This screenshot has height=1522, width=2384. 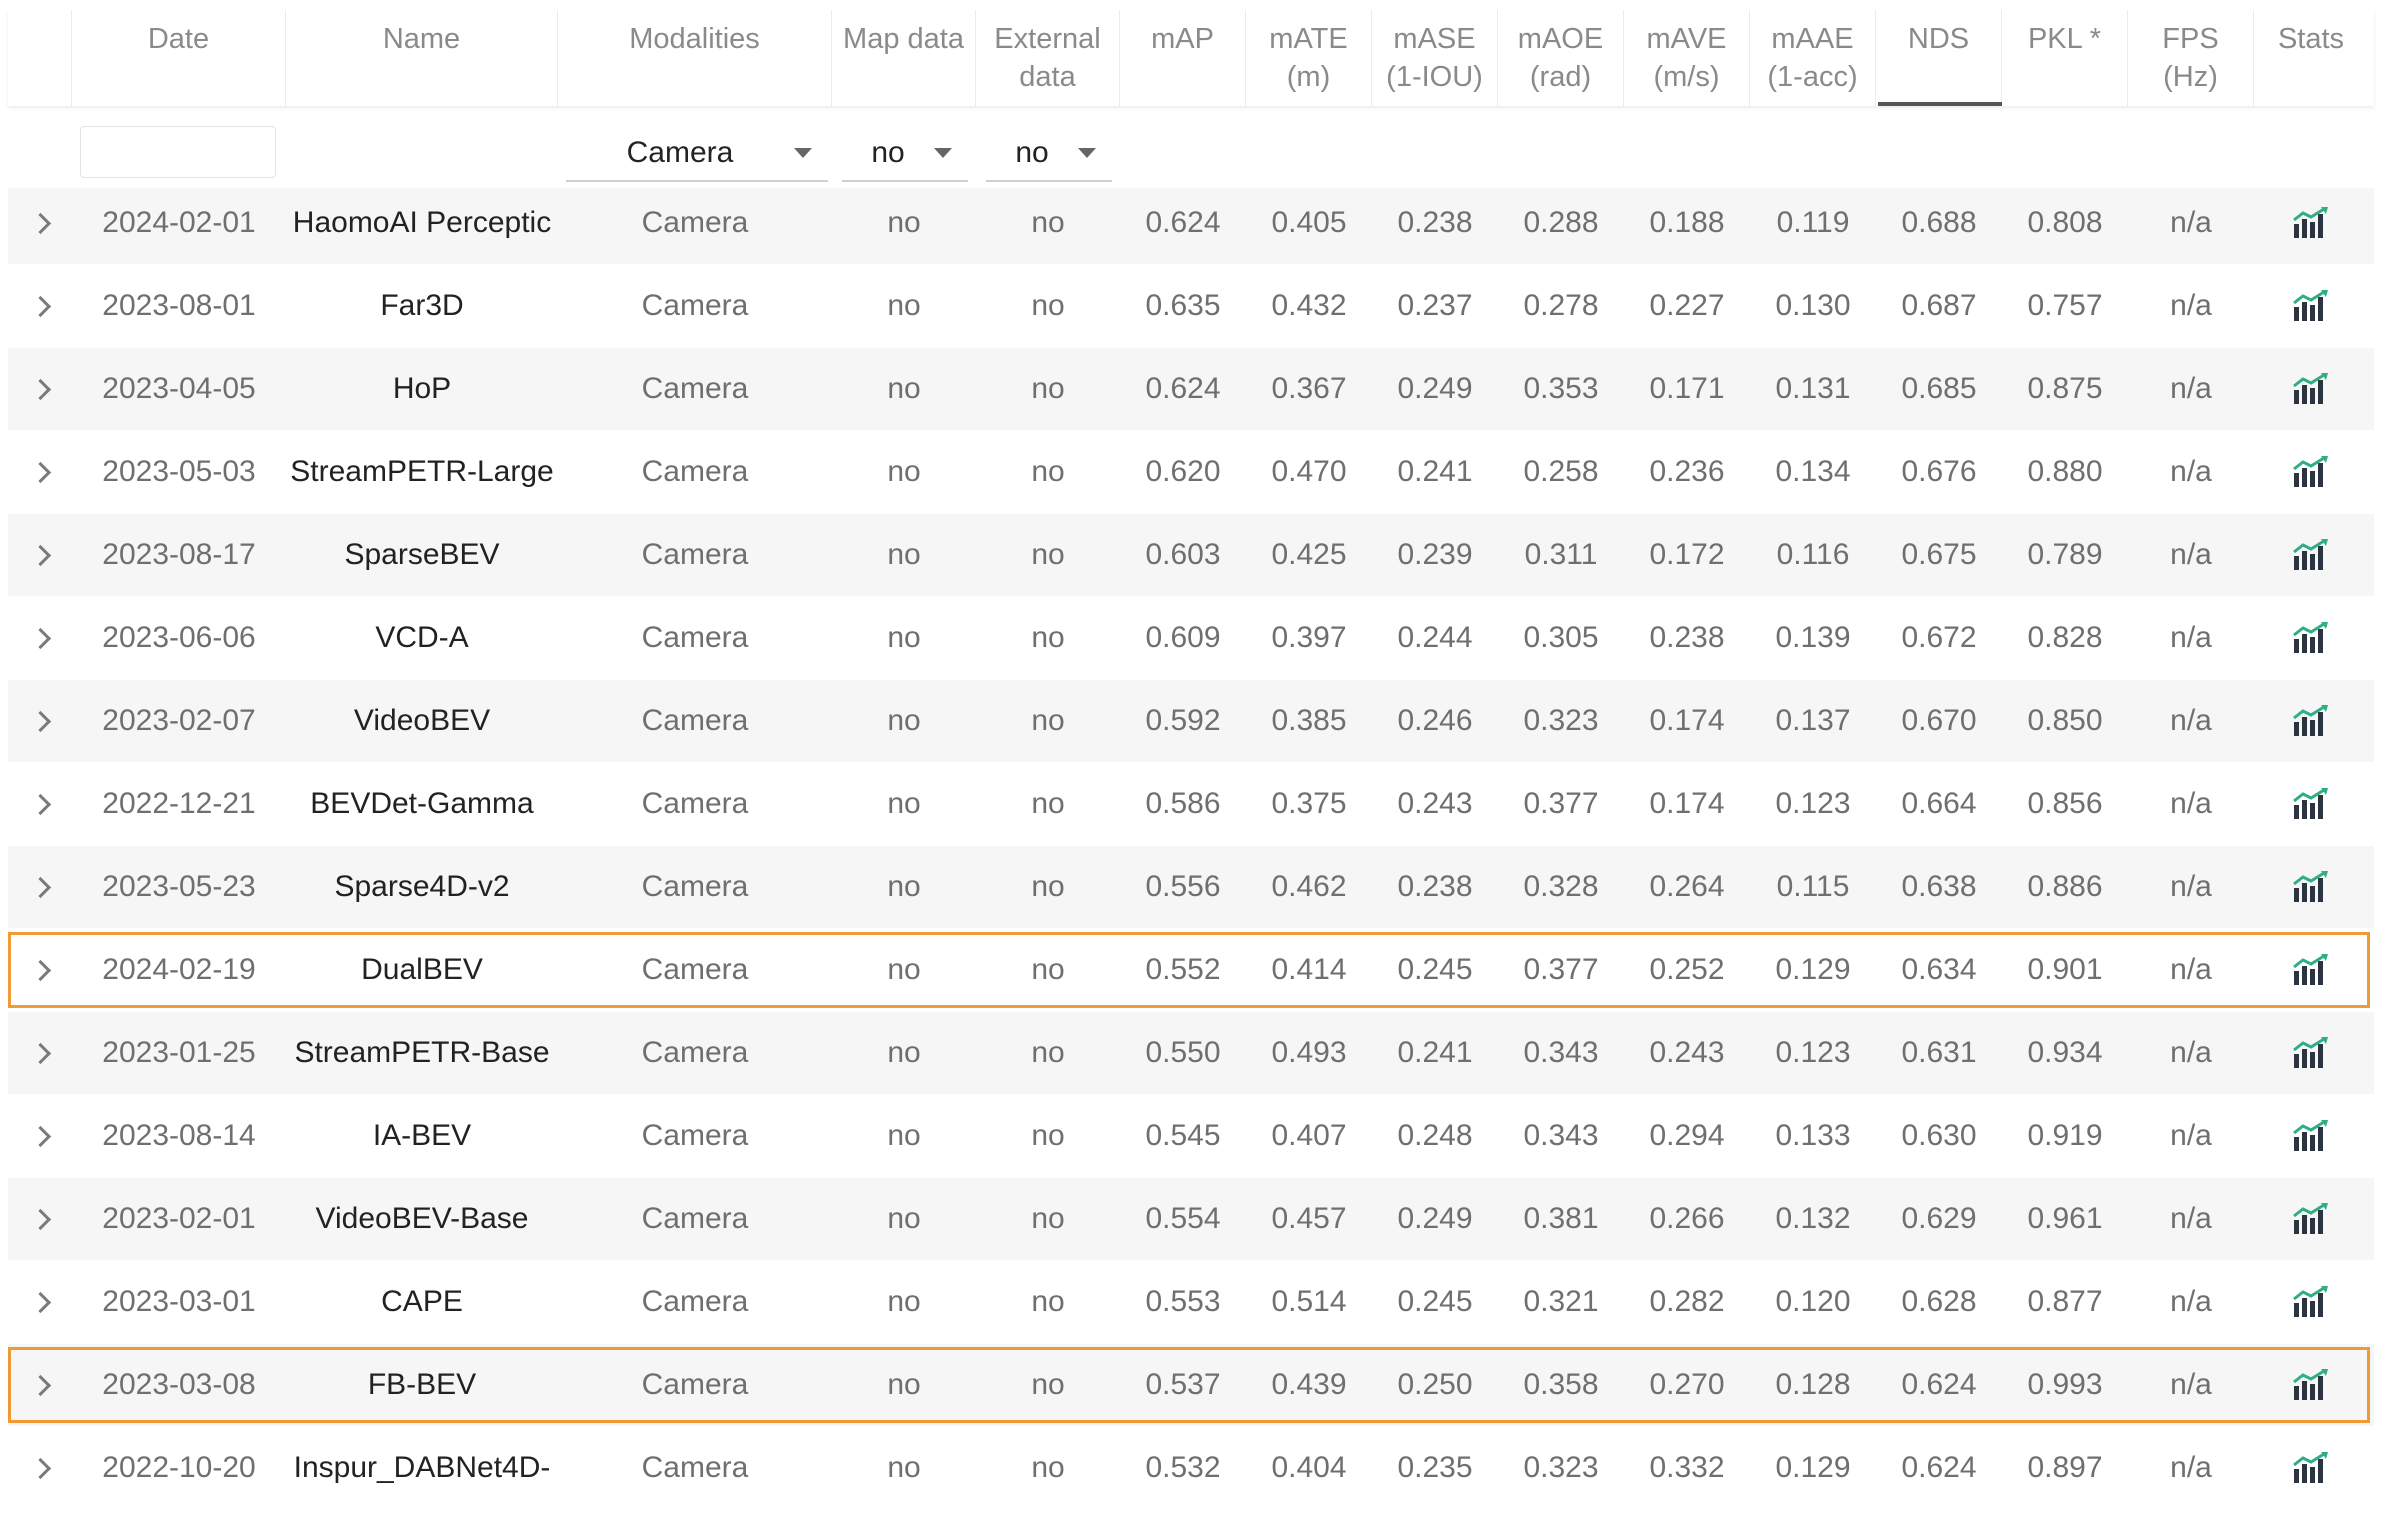 What do you see at coordinates (422, 637) in the screenshot?
I see `cell-name: VCD-A` at bounding box center [422, 637].